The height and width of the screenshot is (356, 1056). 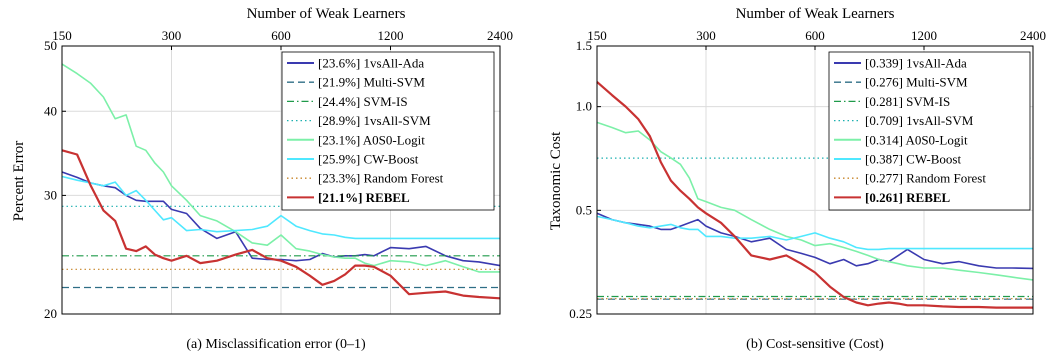 What do you see at coordinates (584, 45) in the screenshot?
I see `y-tick-label: 1.5` at bounding box center [584, 45].